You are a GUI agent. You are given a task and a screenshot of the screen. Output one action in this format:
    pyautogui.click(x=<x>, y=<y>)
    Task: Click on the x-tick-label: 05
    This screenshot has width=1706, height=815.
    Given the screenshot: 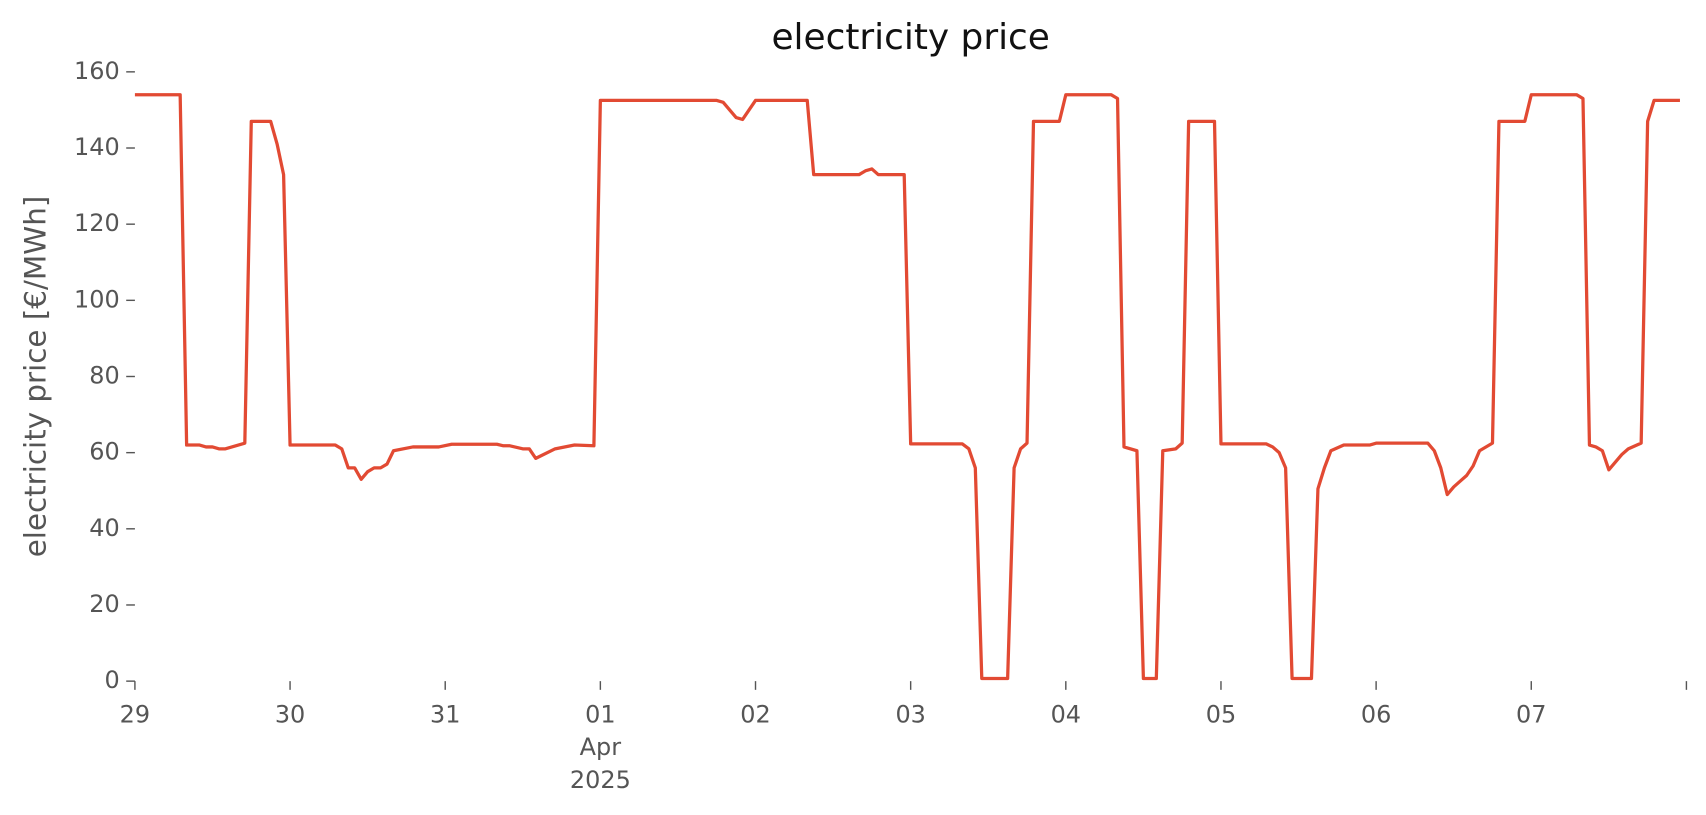 What is the action you would take?
    pyautogui.click(x=1221, y=714)
    